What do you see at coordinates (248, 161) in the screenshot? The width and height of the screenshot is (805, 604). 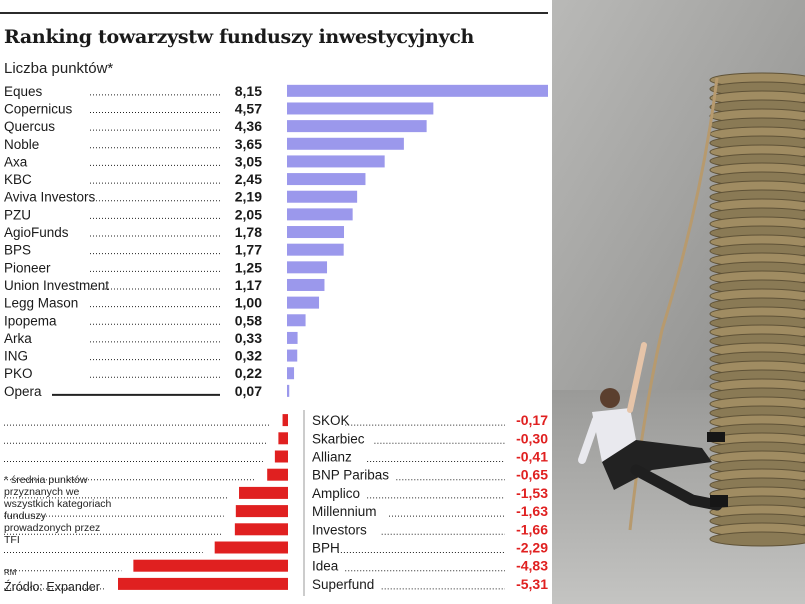 I see `value-label: 3,05` at bounding box center [248, 161].